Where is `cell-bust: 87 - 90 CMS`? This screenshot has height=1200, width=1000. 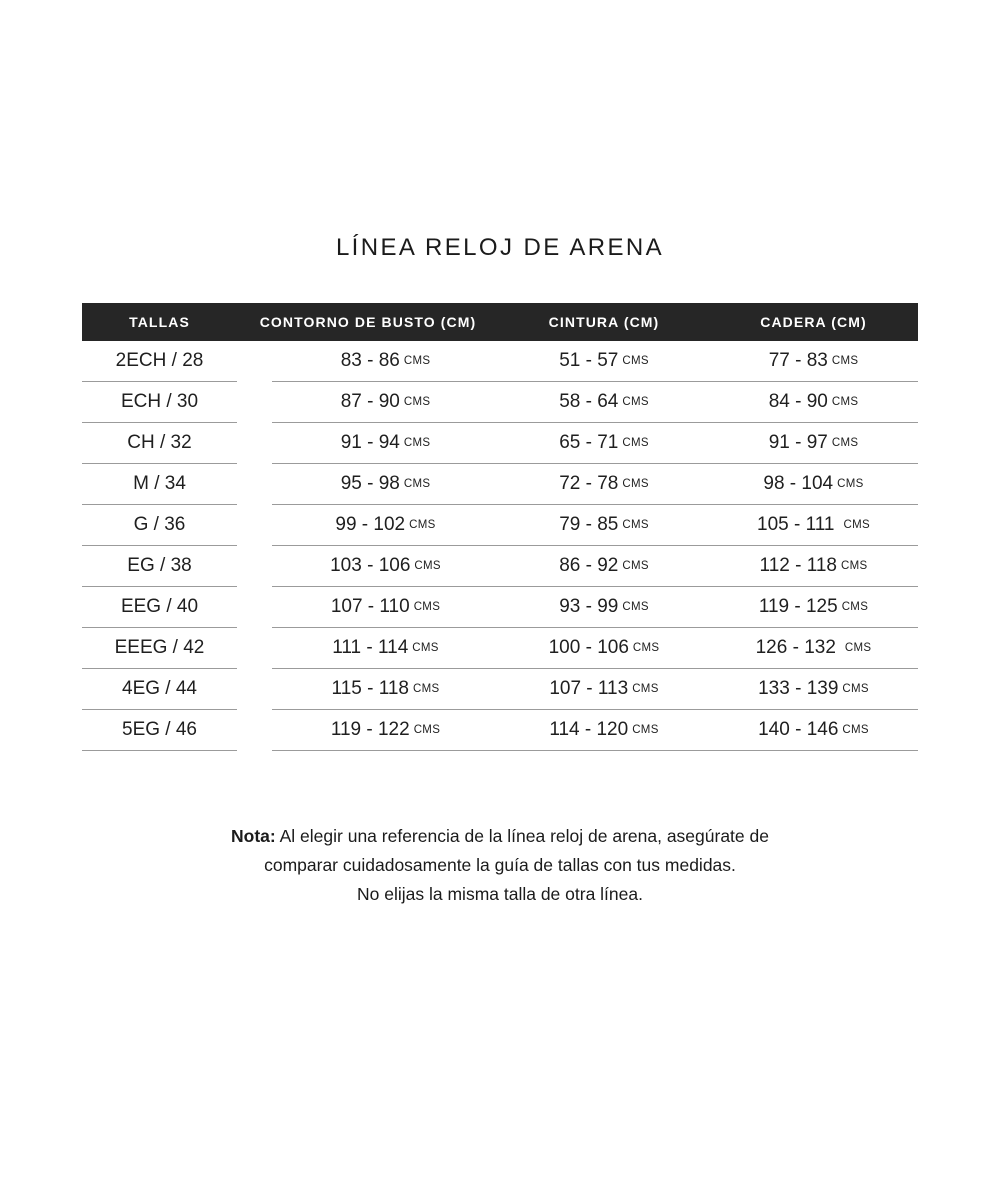
cell-bust: 87 - 90 CMS is located at coordinates (385, 402).